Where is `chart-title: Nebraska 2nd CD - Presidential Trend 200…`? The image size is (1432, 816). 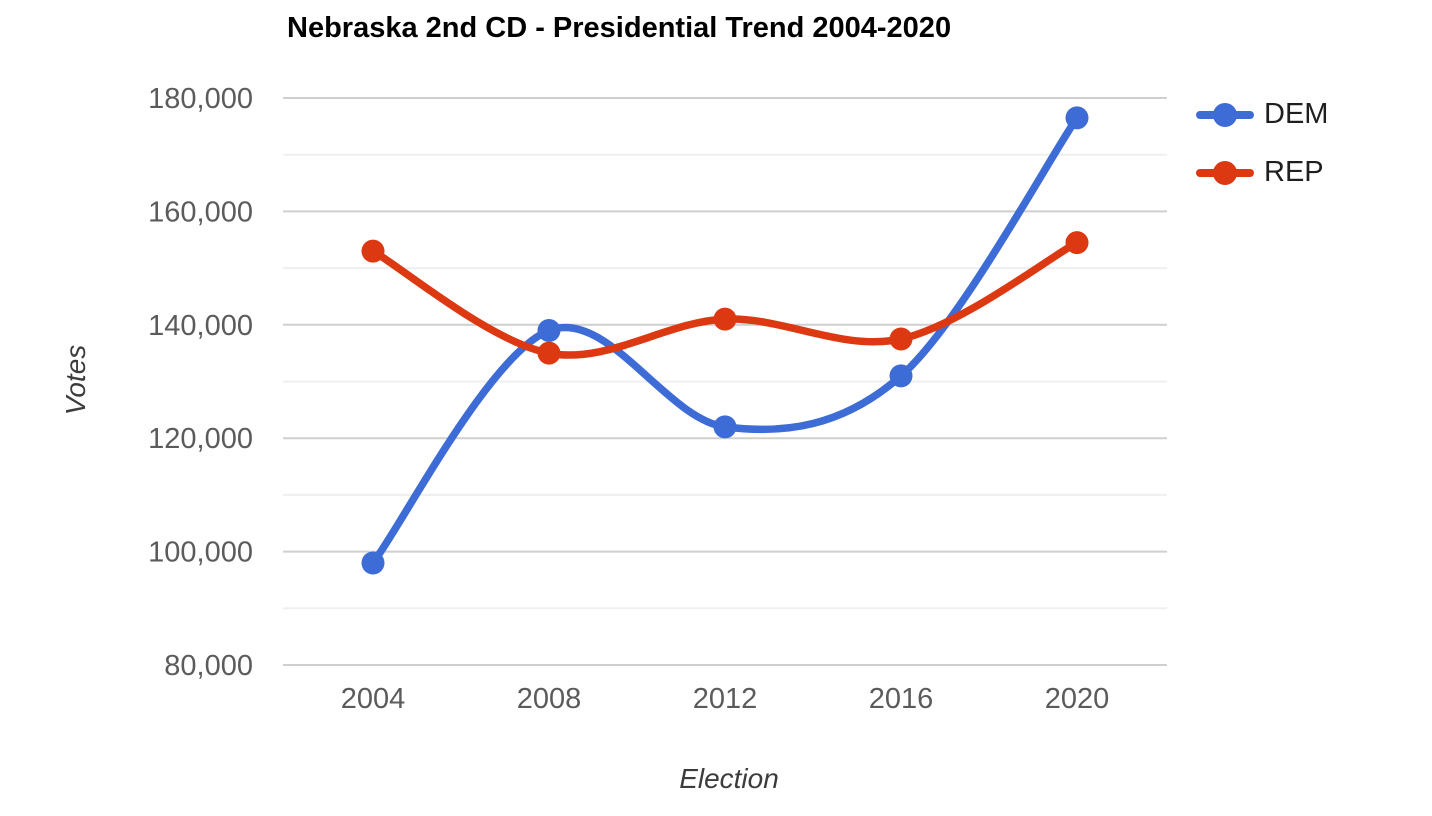
chart-title: Nebraska 2nd CD - Presidential Trend 200… is located at coordinates (619, 28).